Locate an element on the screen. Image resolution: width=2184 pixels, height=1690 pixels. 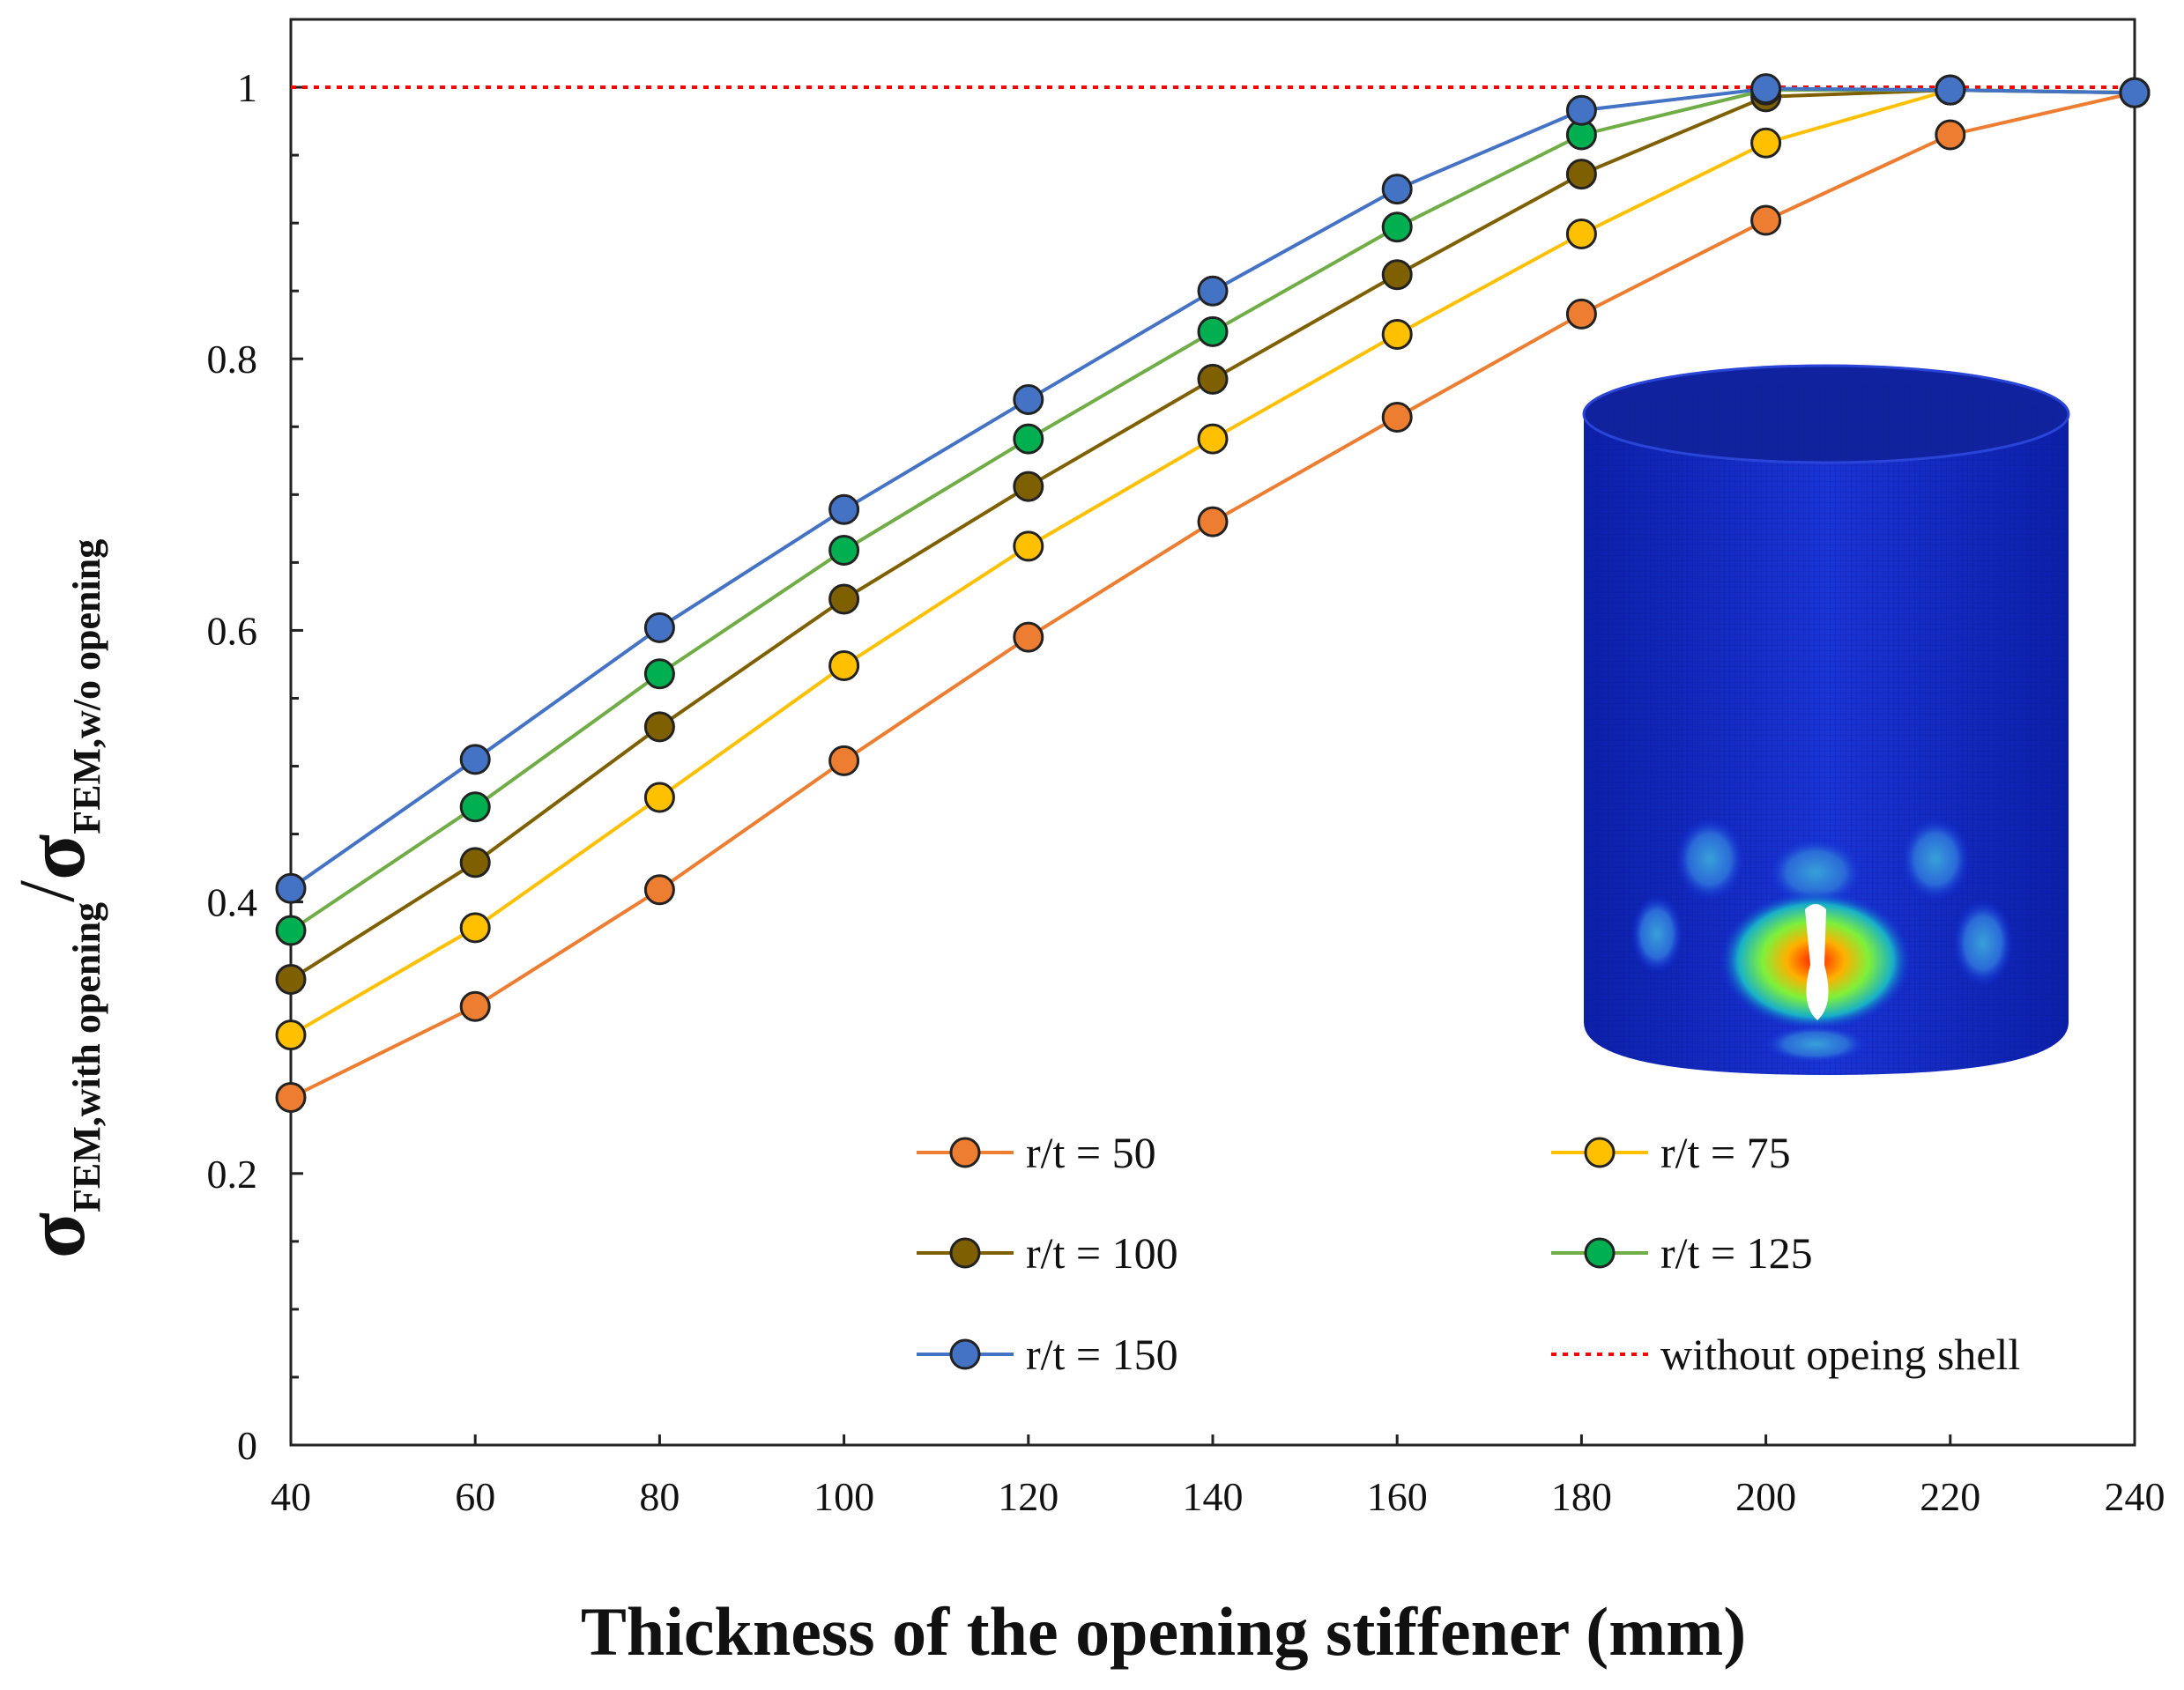
x-tick-label: 160 is located at coordinates (1397, 1497).